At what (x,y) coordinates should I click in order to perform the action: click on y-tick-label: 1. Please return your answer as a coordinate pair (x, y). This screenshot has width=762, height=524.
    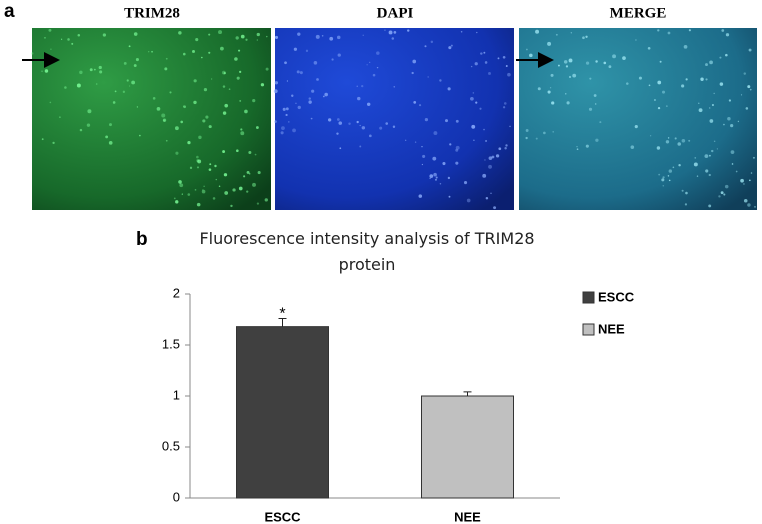
    Looking at the image, I should click on (176, 394).